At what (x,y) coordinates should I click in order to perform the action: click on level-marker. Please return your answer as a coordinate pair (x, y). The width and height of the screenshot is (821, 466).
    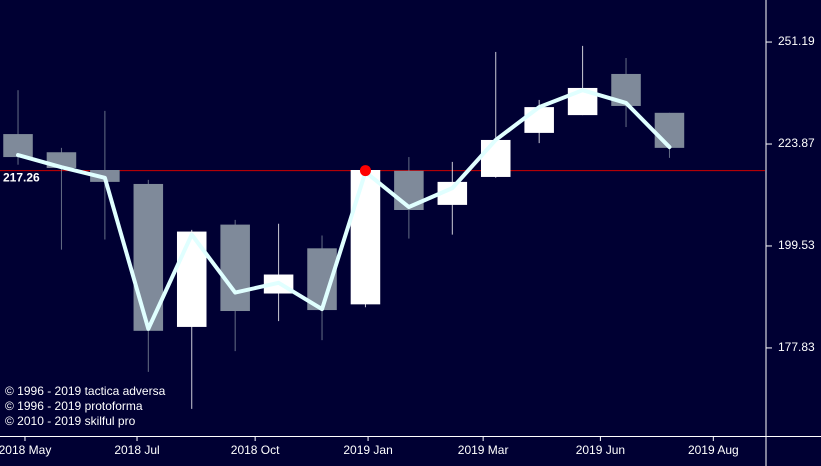
    Looking at the image, I should click on (365, 171).